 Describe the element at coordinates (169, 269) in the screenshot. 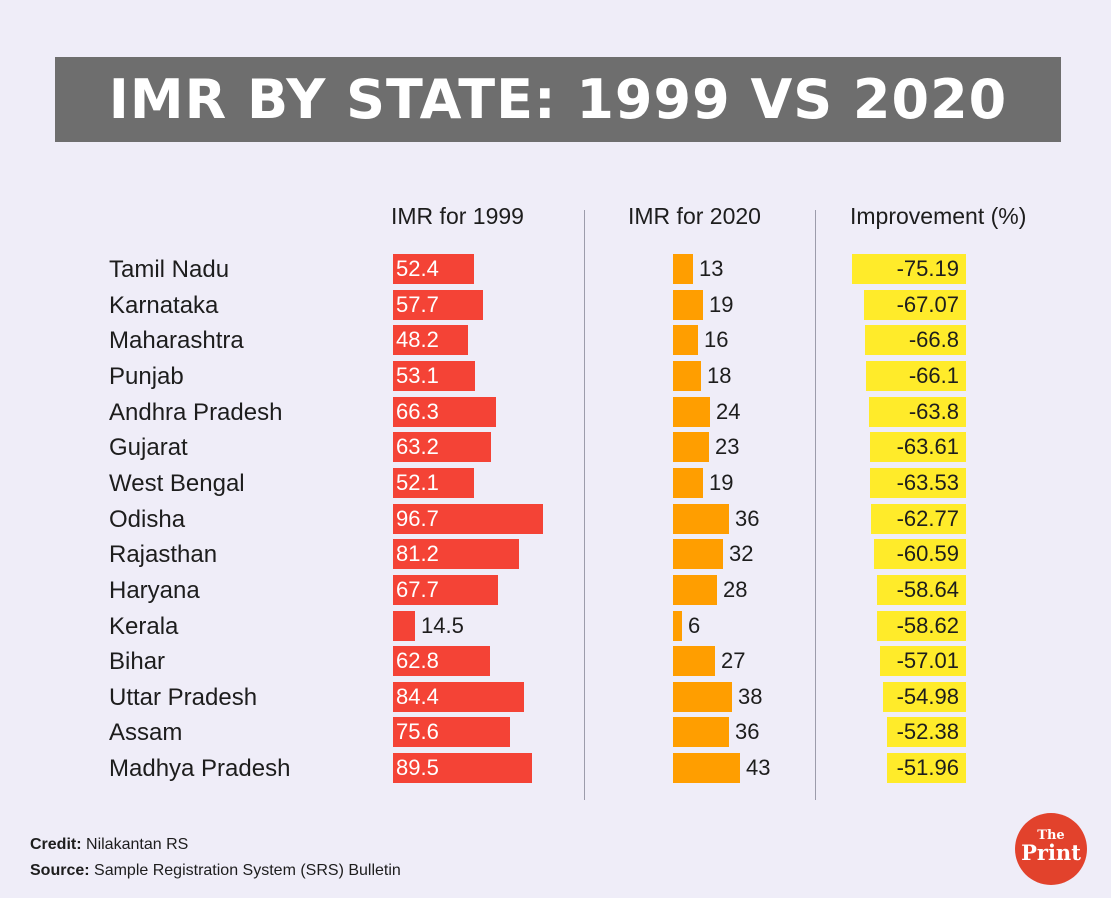

I see `state-label: Tamil Nadu` at that location.